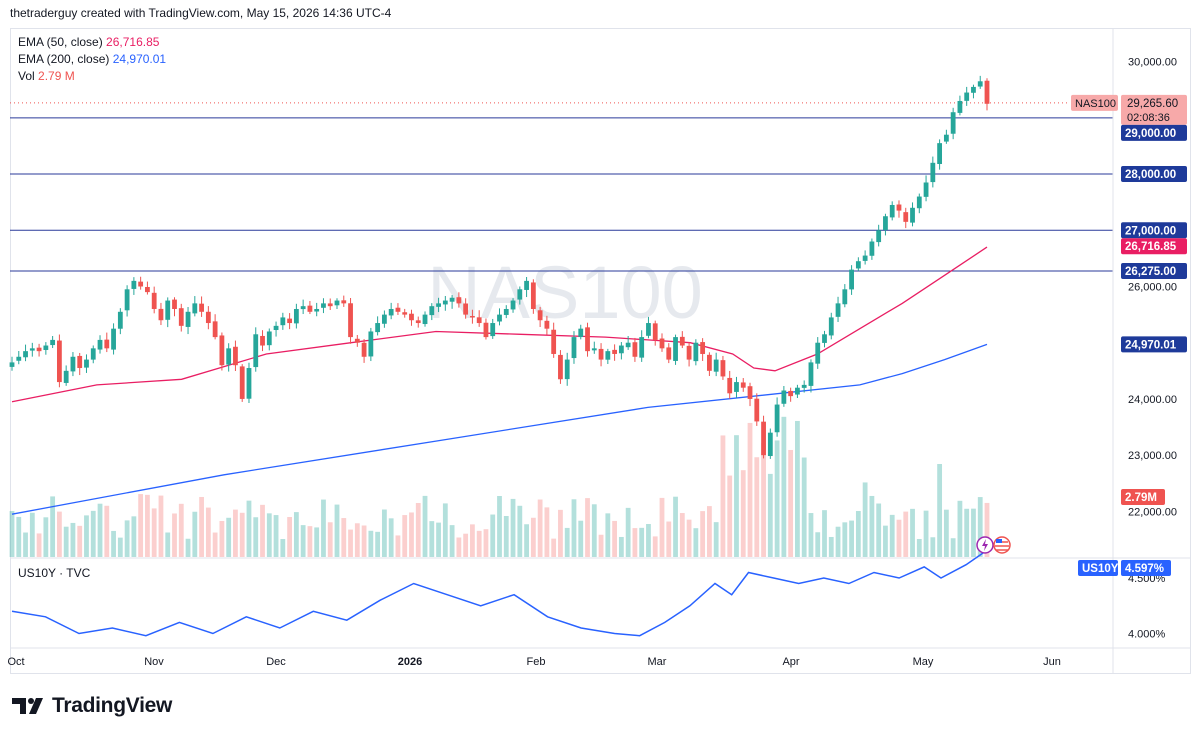 The width and height of the screenshot is (1201, 735). I want to click on us10y-symbol-badge: US10Y, so click(1098, 568).